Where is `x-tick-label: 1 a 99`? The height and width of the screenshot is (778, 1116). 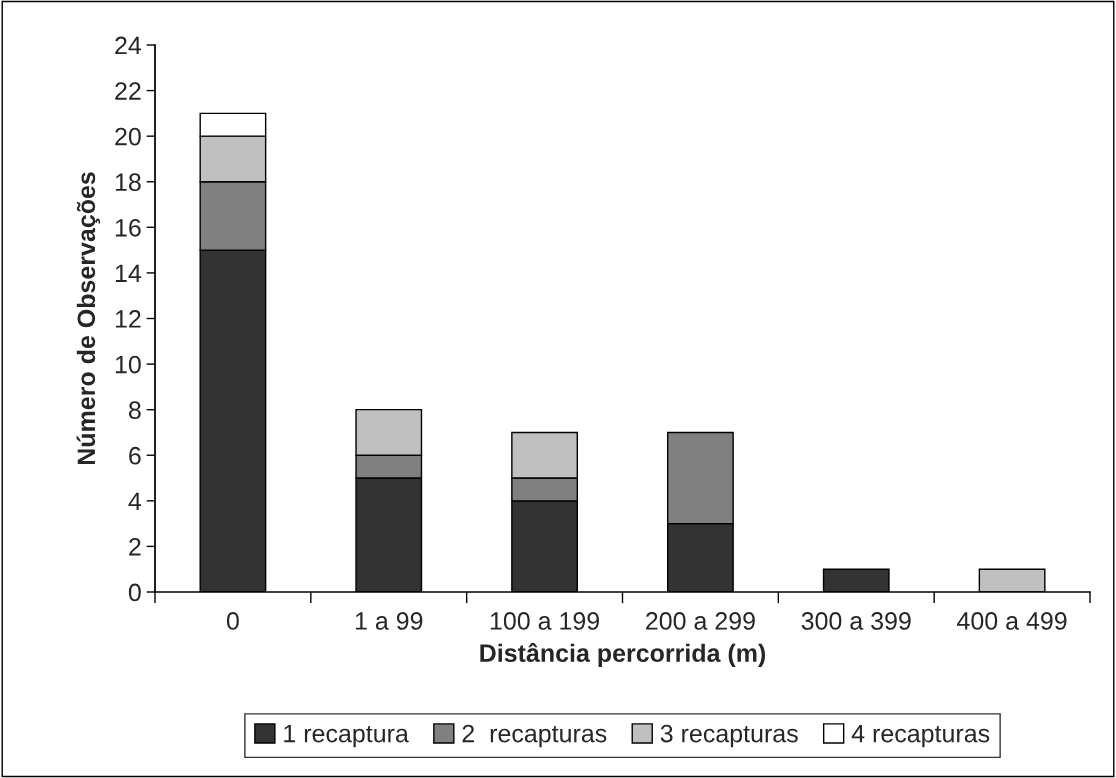 x-tick-label: 1 a 99 is located at coordinates (389, 621).